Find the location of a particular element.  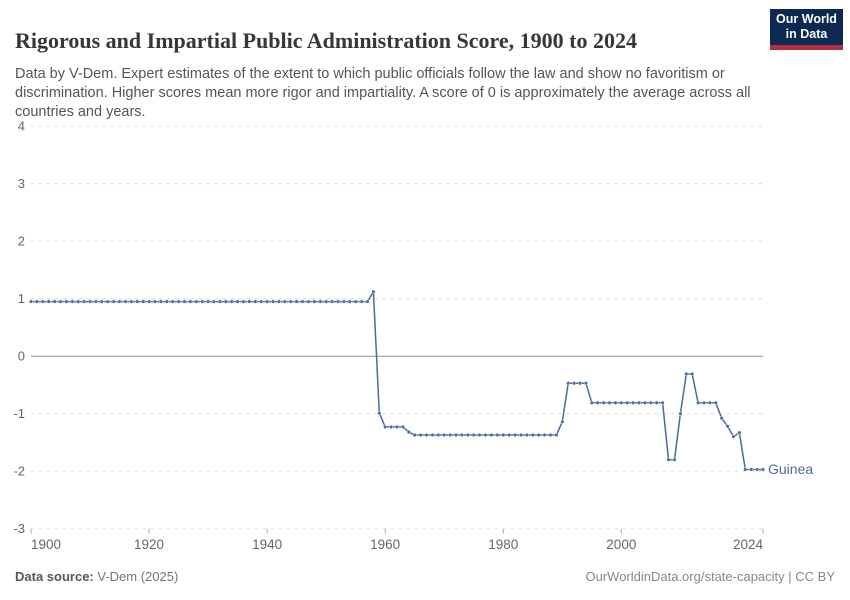

y-axis-label: 4 is located at coordinates (21, 126).